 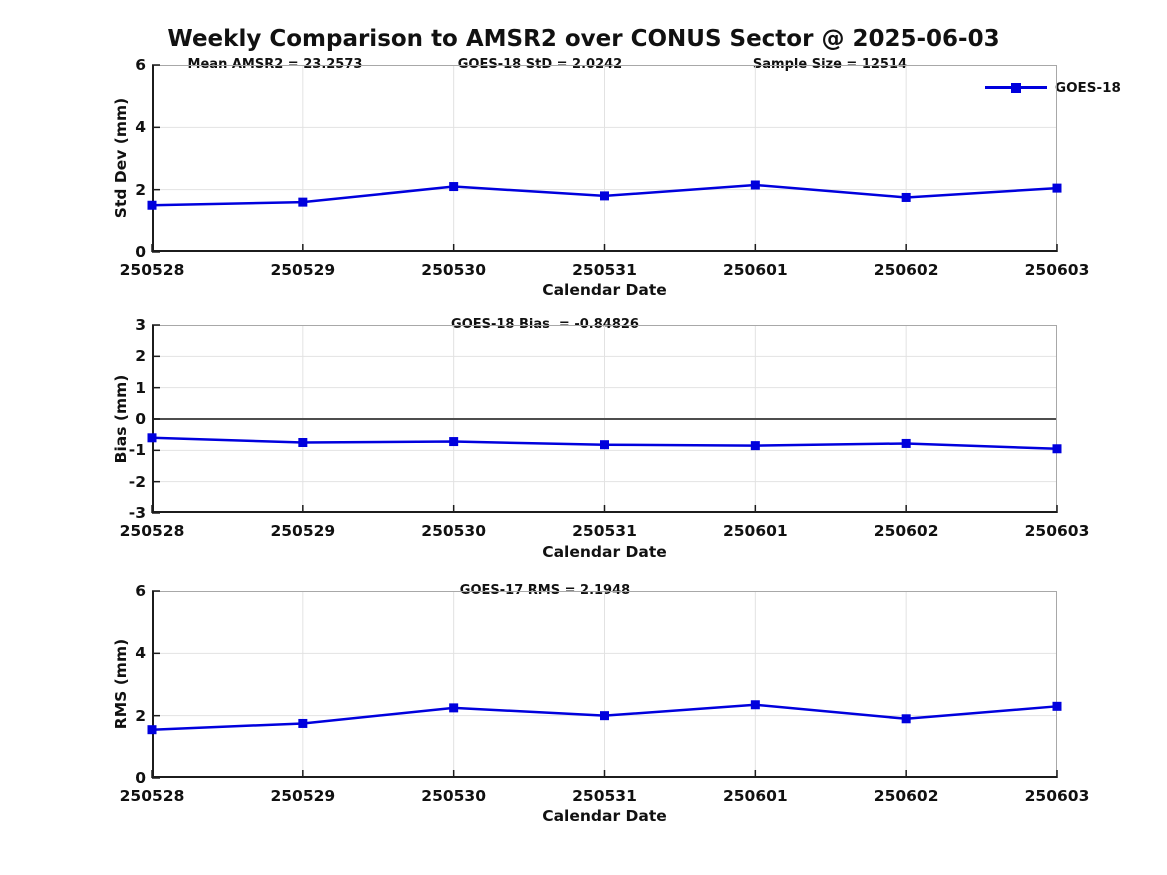 What do you see at coordinates (540, 64) in the screenshot?
I see `annotation-goes18-std: GOES-18 StD = 2.0242` at bounding box center [540, 64].